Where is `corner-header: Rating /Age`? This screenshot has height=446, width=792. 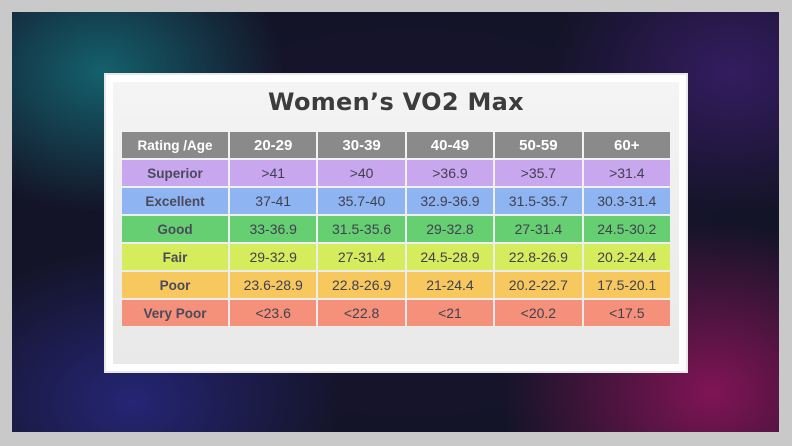
corner-header: Rating /Age is located at coordinates (175, 145).